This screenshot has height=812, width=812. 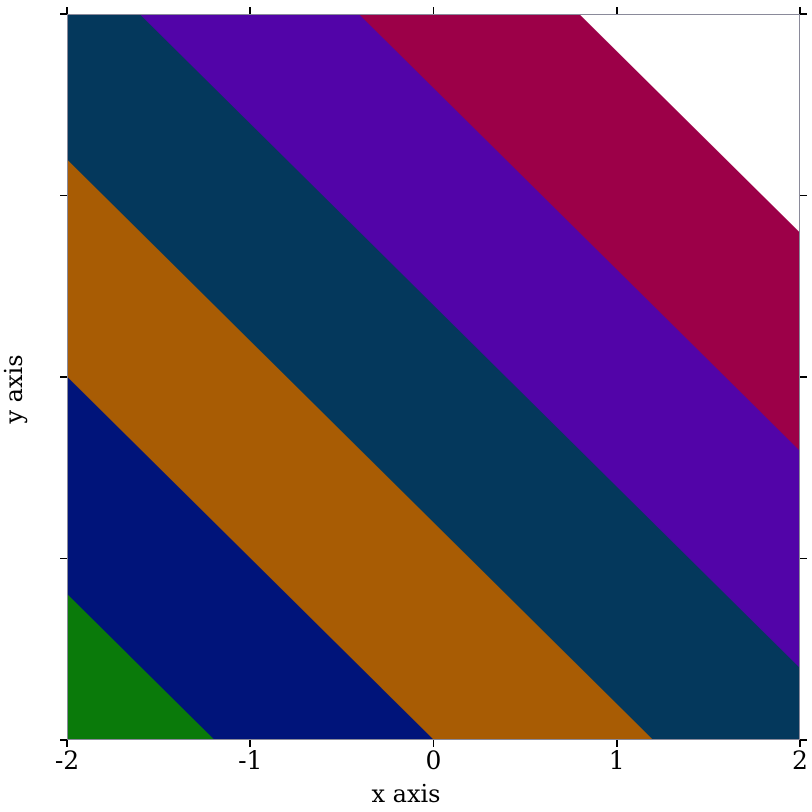 What do you see at coordinates (406, 794) in the screenshot?
I see `x-axis-label: x axis` at bounding box center [406, 794].